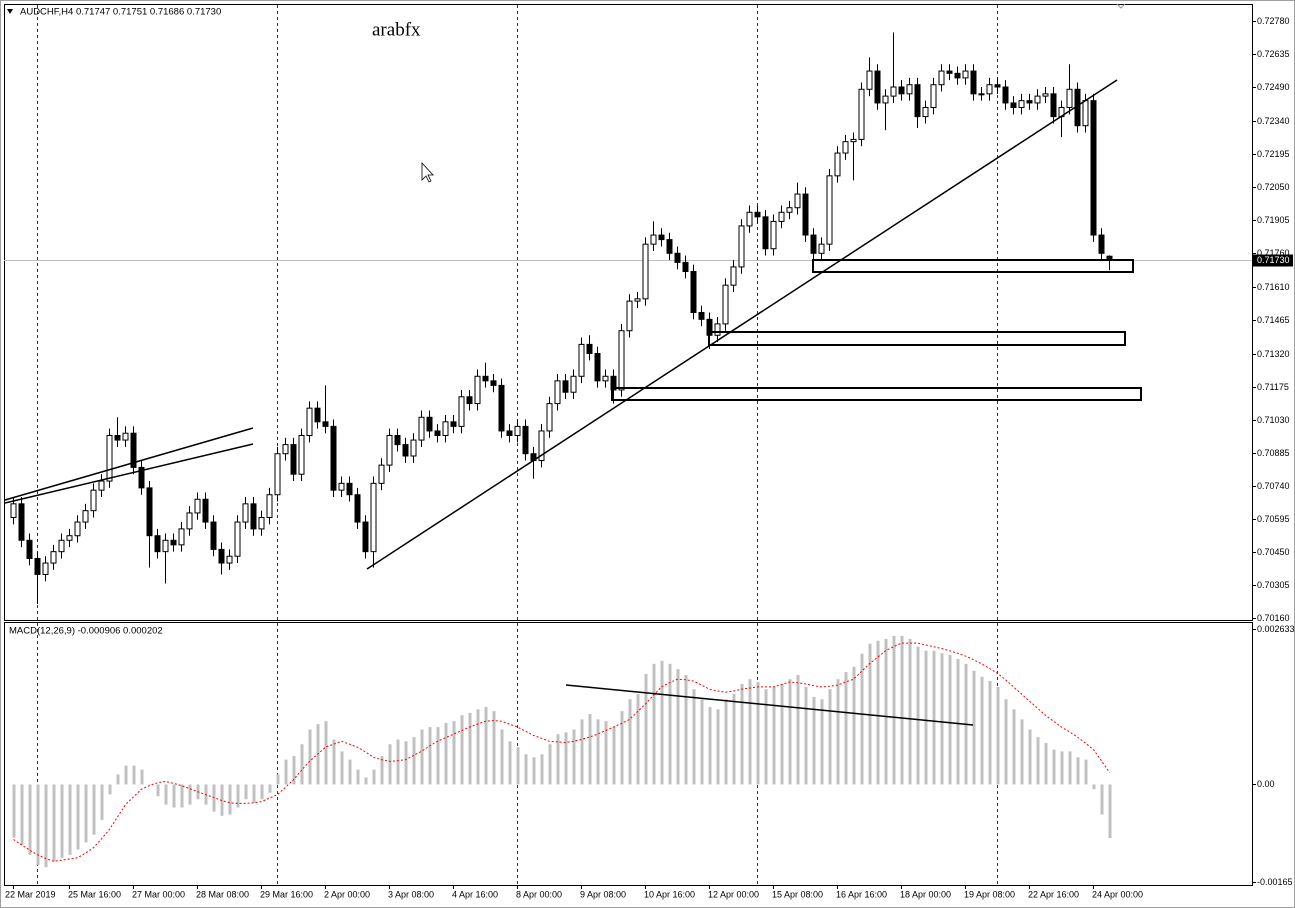 The image size is (1295, 908). Describe the element at coordinates (1273, 585) in the screenshot. I see `y-tick-label: 0.70305` at that location.